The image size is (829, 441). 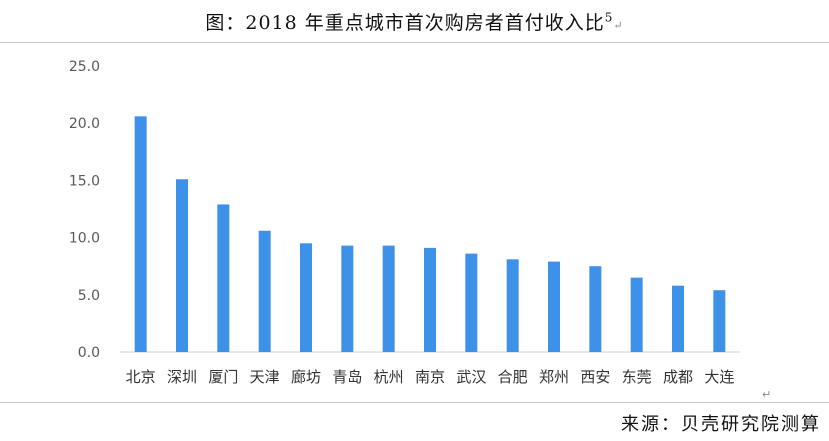 I want to click on x-tick-label: 杭州, so click(x=389, y=377).